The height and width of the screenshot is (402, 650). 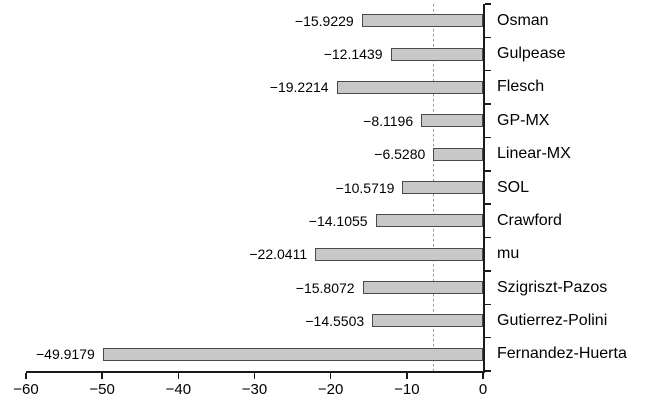 What do you see at coordinates (330, 389) in the screenshot?
I see `x-tick-label: −20` at bounding box center [330, 389].